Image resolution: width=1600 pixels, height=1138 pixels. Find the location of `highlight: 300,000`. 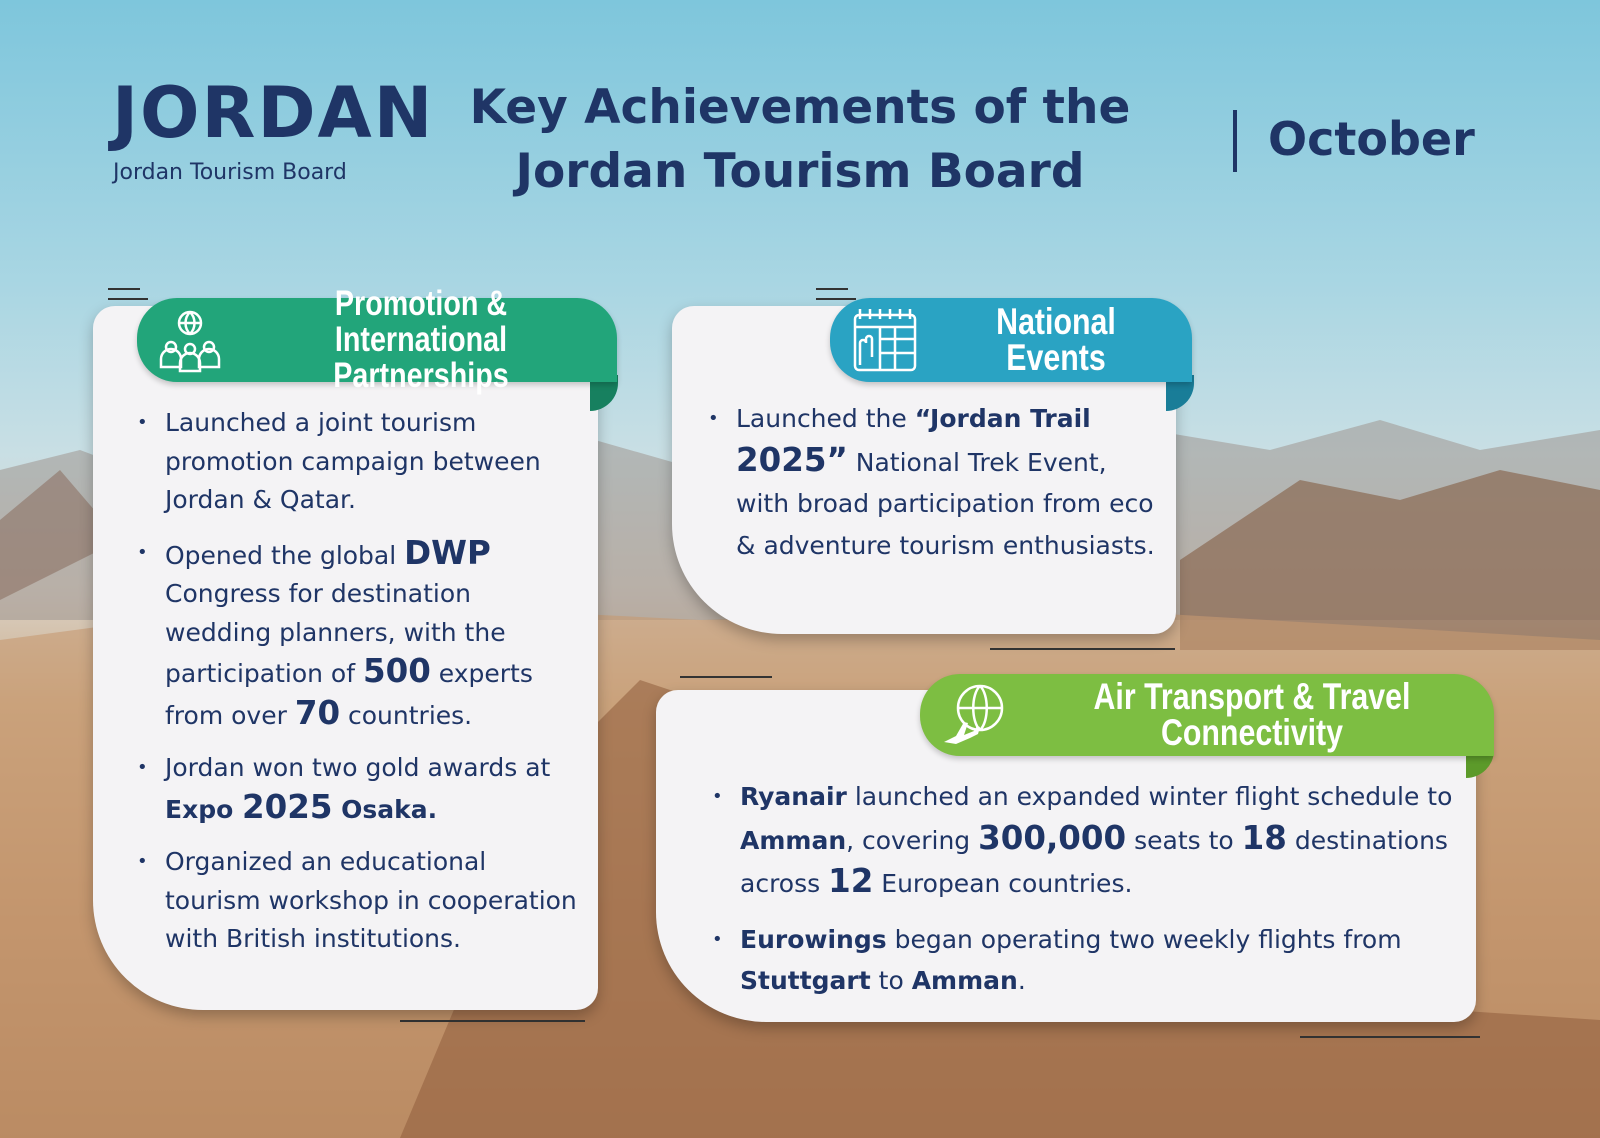

highlight: 300,000 is located at coordinates (1052, 837).